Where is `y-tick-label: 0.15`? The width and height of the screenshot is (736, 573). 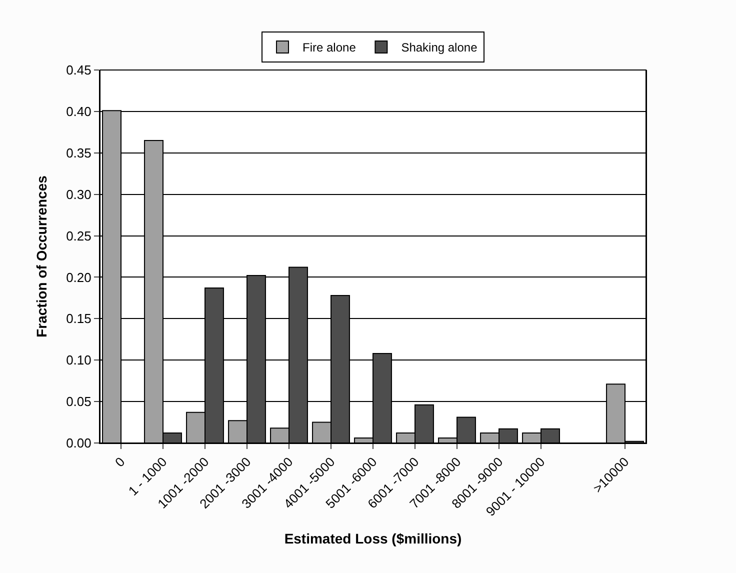 y-tick-label: 0.15 is located at coordinates (79, 318).